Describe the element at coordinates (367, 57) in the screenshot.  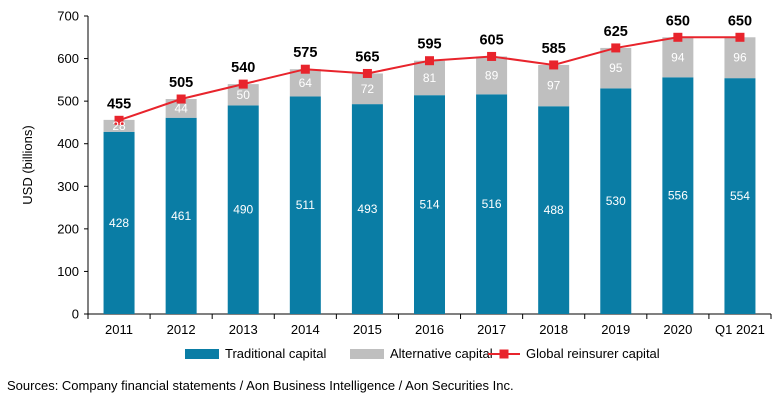
I see `global-capital-label: 565` at that location.